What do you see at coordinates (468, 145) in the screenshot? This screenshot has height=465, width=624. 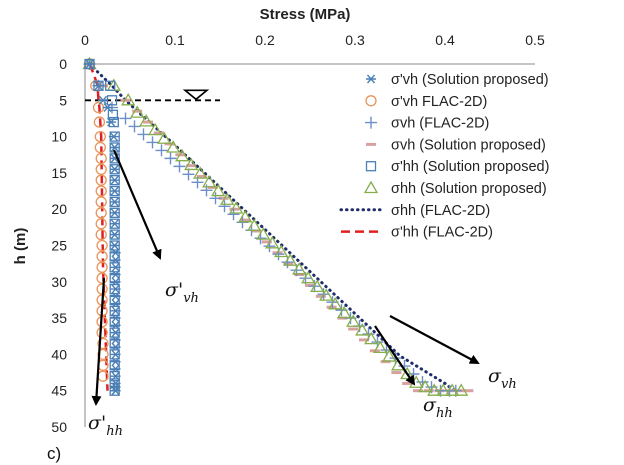 I see `legend-label: σvh (Solution proposed)` at bounding box center [468, 145].